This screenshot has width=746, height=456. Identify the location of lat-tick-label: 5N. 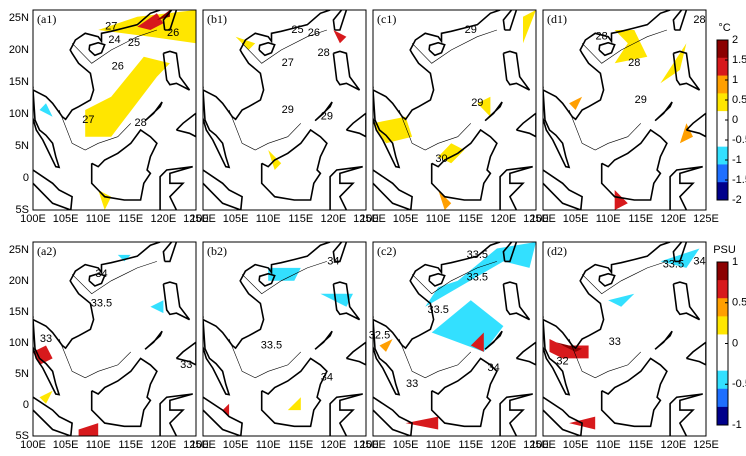
(22, 374).